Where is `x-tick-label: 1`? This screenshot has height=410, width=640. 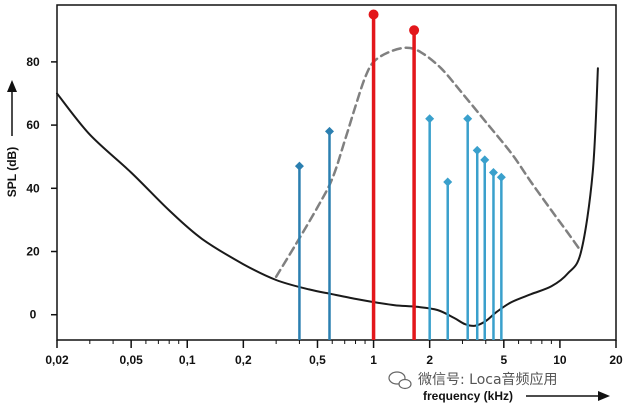 x-tick-label: 1 is located at coordinates (373, 360).